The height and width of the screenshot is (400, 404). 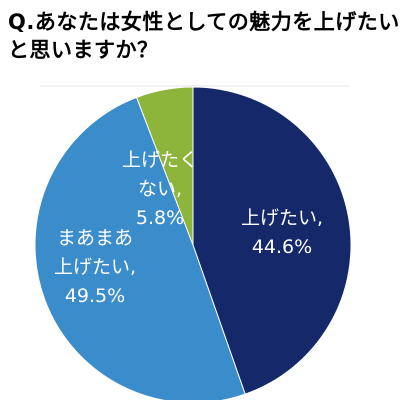 What do you see at coordinates (95, 252) in the screenshot?
I see `category-label: まあまあ上げたい,` at bounding box center [95, 252].